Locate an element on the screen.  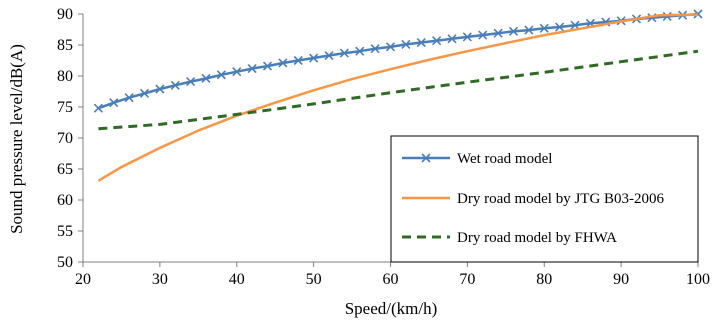
y-tick-label: 65 is located at coordinates (65, 169).